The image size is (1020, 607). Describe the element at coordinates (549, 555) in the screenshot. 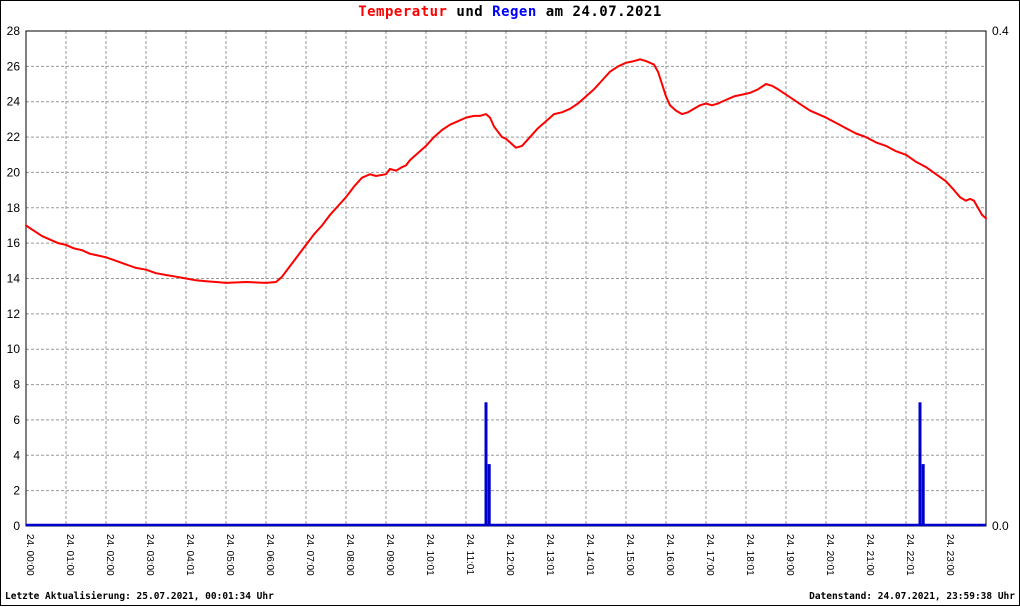

I see `x-tick-label: 24. 13:01` at that location.